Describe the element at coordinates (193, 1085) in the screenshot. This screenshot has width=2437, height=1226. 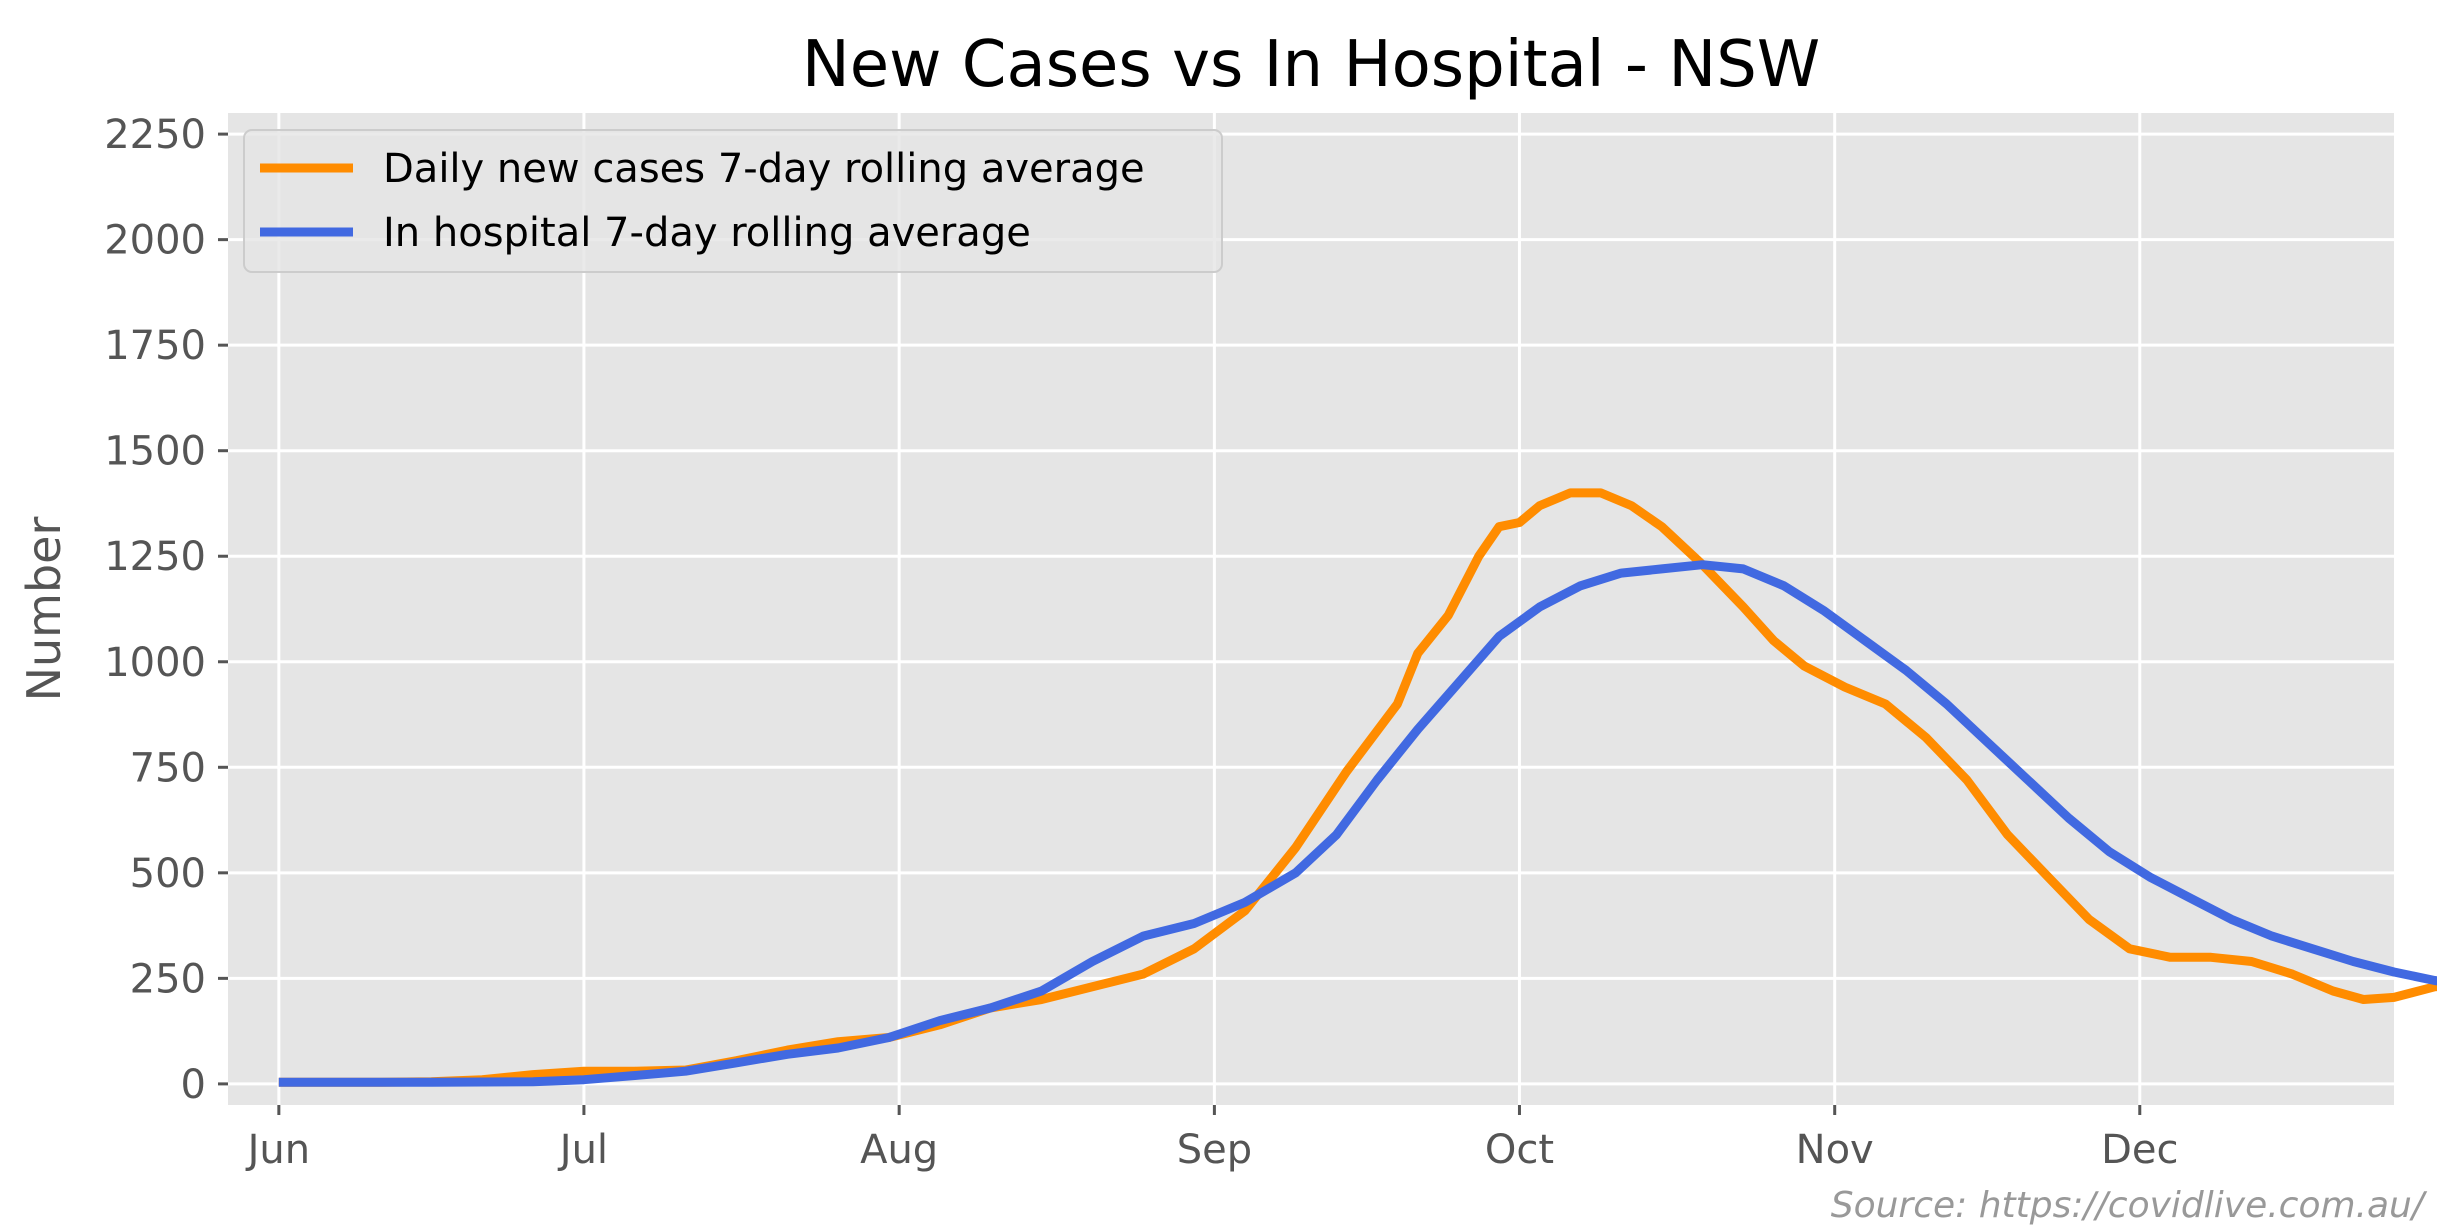
I see `y-tick-label: 0` at that location.